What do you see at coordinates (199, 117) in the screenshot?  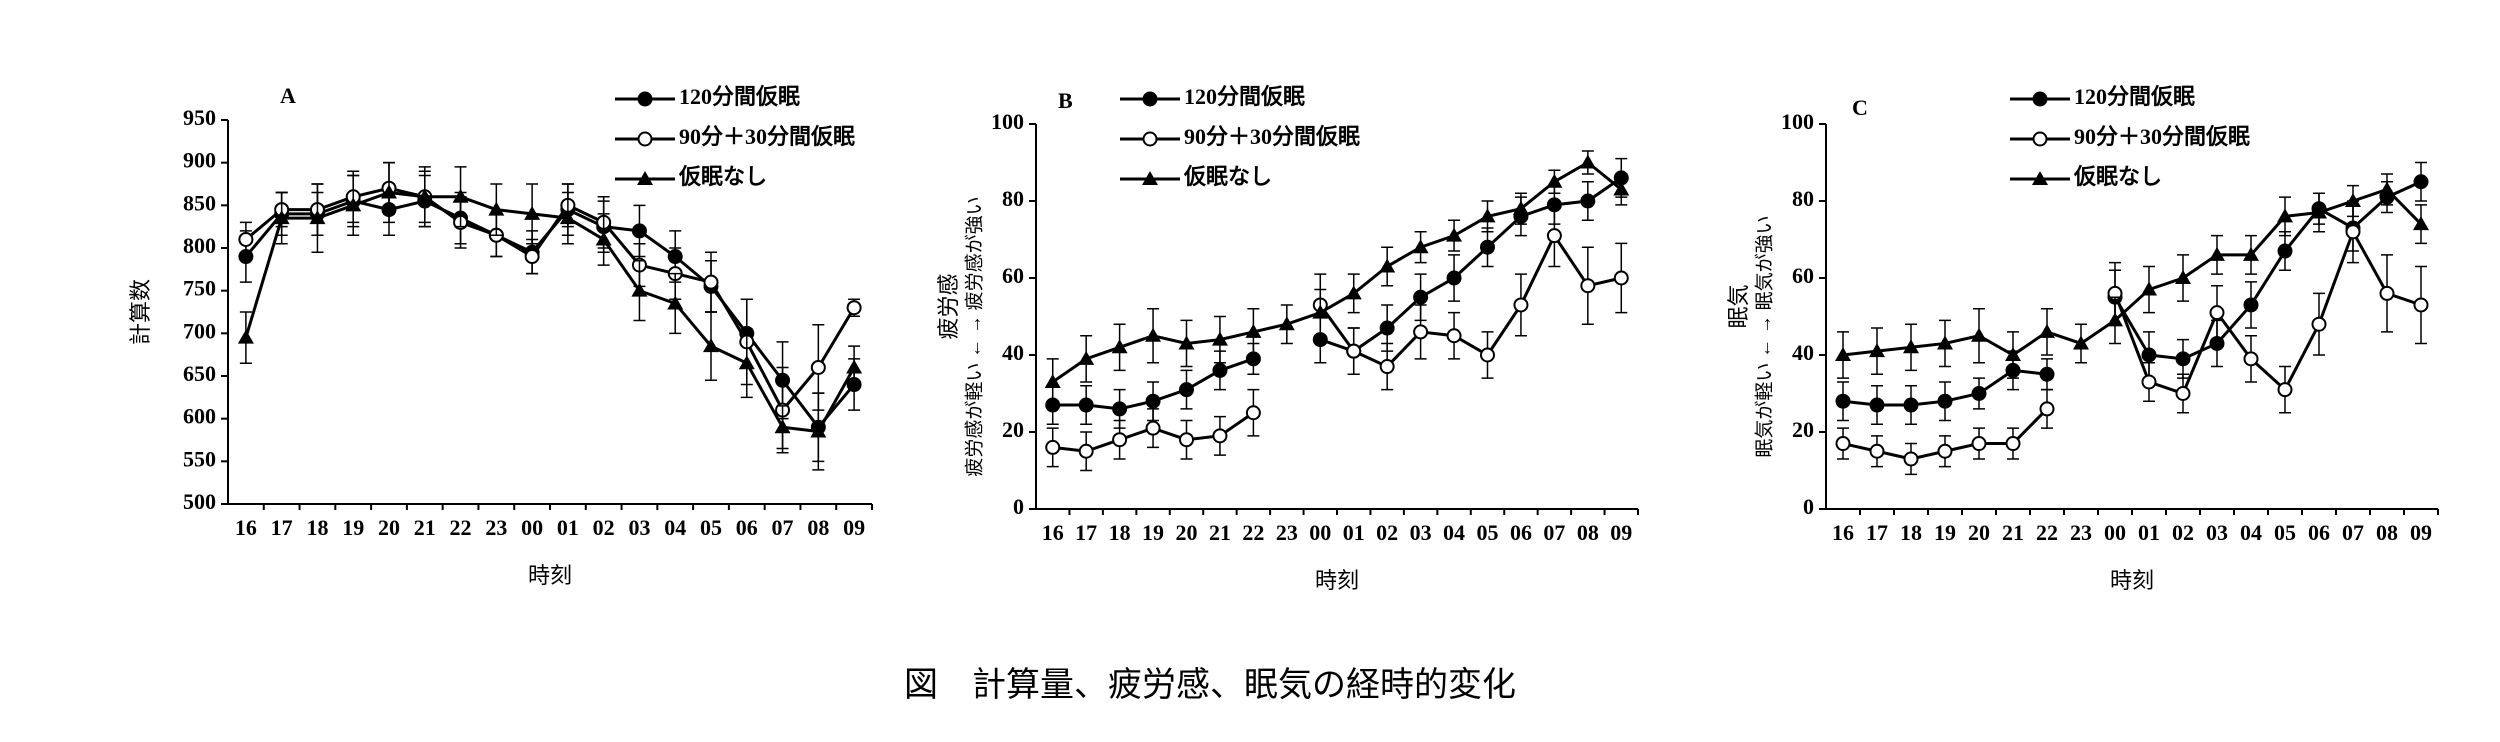 I see `y-tick-label: 950` at bounding box center [199, 117].